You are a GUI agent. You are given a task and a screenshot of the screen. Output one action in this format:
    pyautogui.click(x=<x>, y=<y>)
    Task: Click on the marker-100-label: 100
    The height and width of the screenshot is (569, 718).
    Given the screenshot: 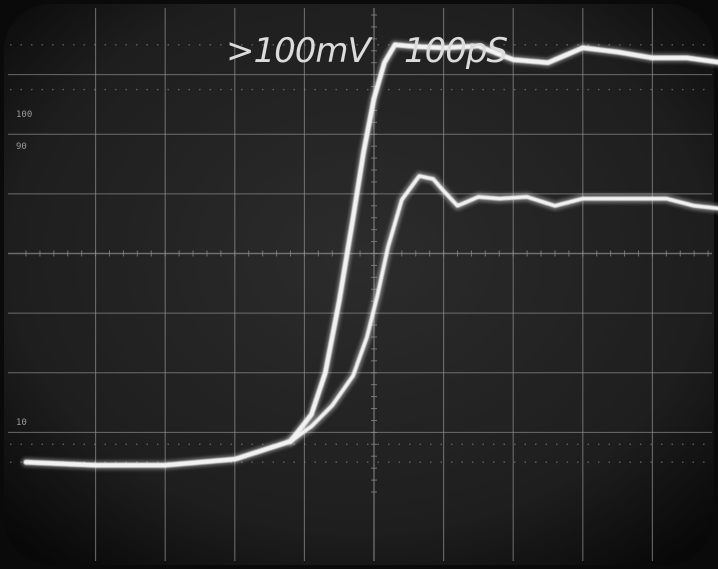 What is the action you would take?
    pyautogui.click(x=24, y=115)
    